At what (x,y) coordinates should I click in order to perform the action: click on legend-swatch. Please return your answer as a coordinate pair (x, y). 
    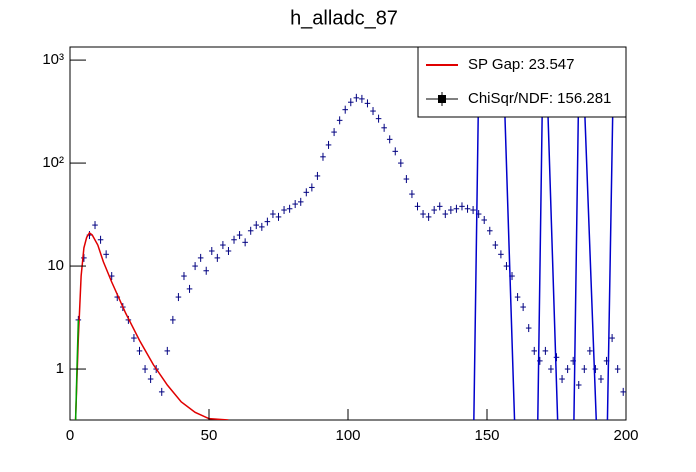
    Looking at the image, I should click on (442, 99).